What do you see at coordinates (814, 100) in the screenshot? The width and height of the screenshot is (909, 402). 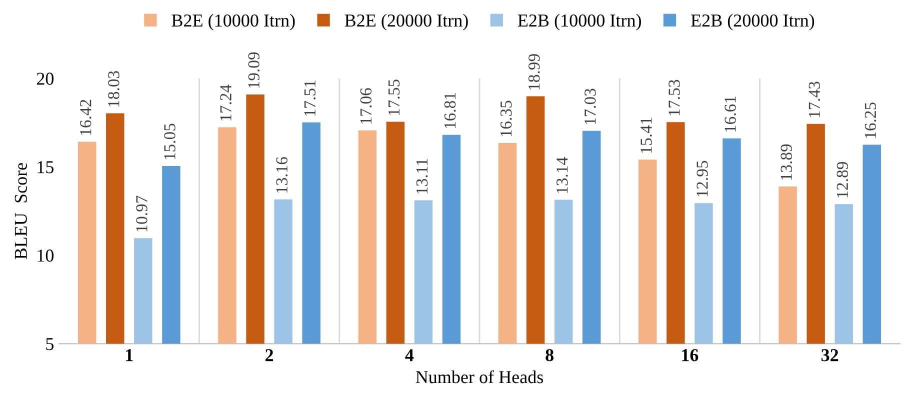 I see `data-label: 17.43` at bounding box center [814, 100].